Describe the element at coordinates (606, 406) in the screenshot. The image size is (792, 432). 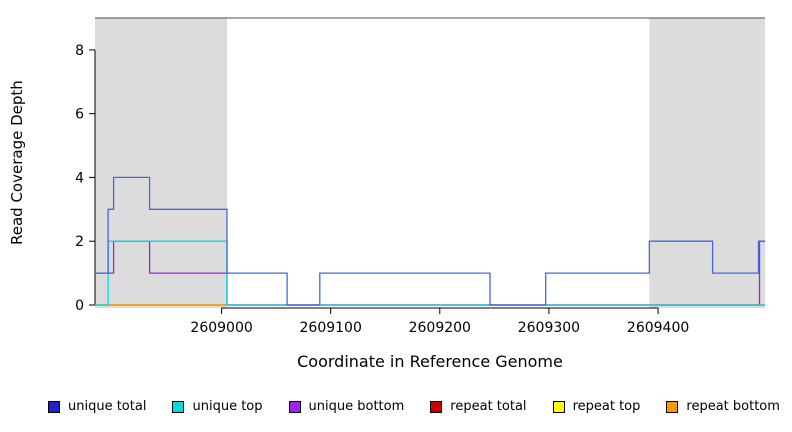
I see `legend-label: repeat top` at that location.